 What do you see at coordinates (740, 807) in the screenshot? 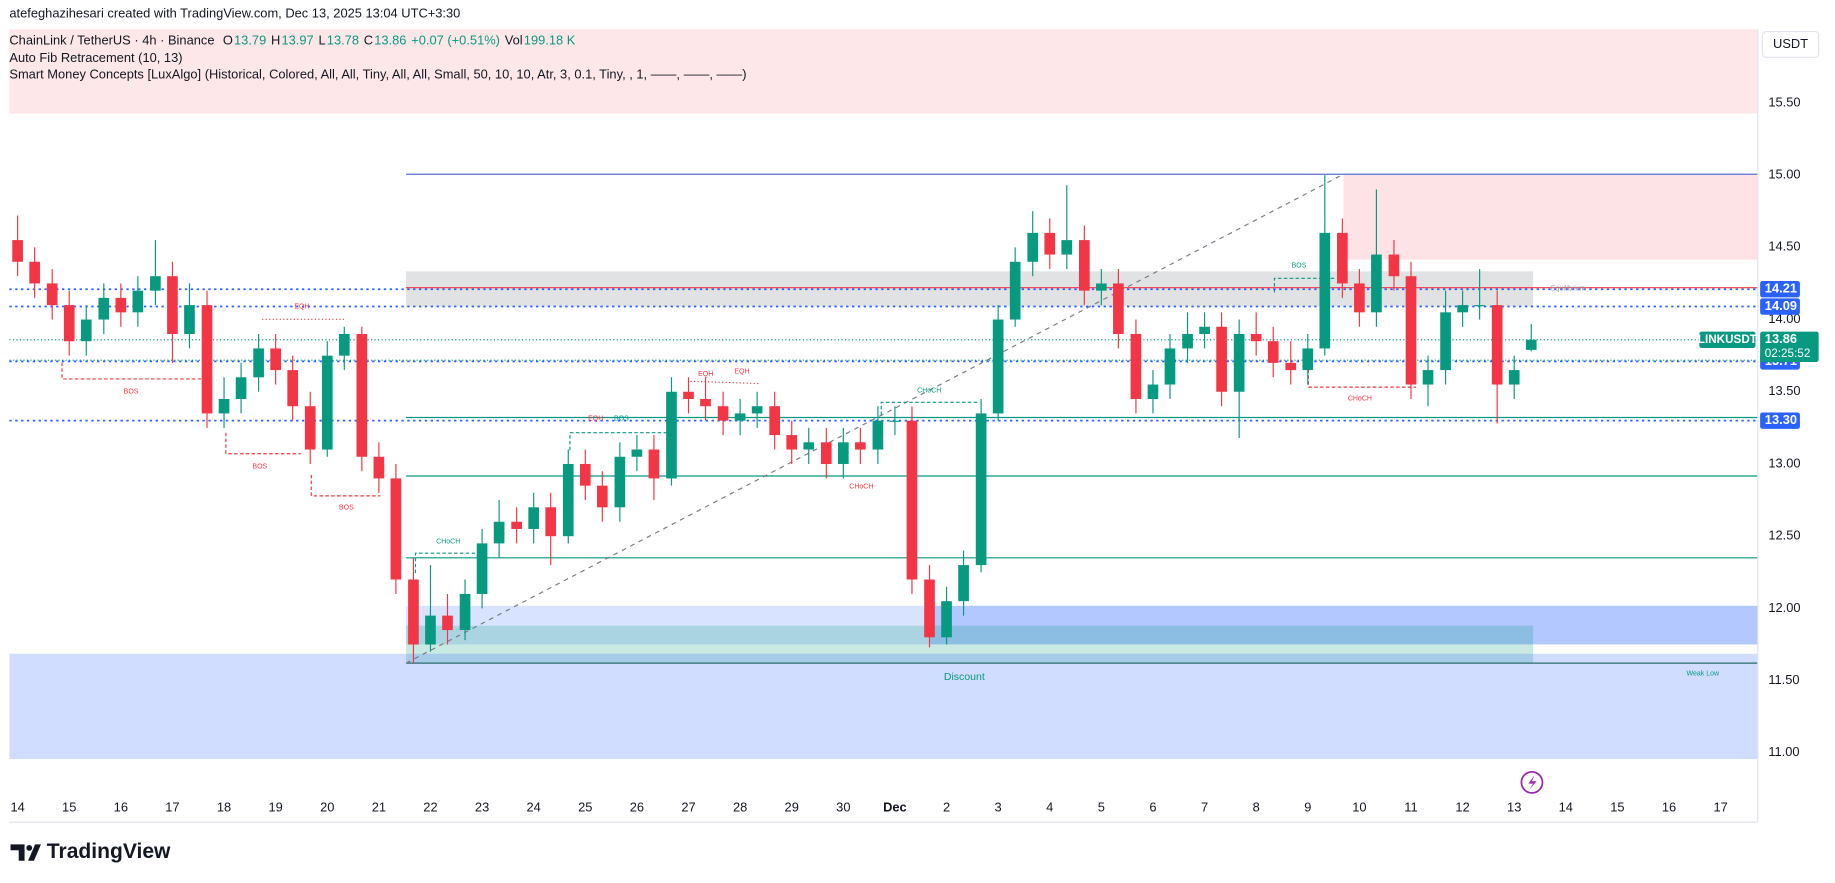
I see `x-tick-label: 28` at bounding box center [740, 807].